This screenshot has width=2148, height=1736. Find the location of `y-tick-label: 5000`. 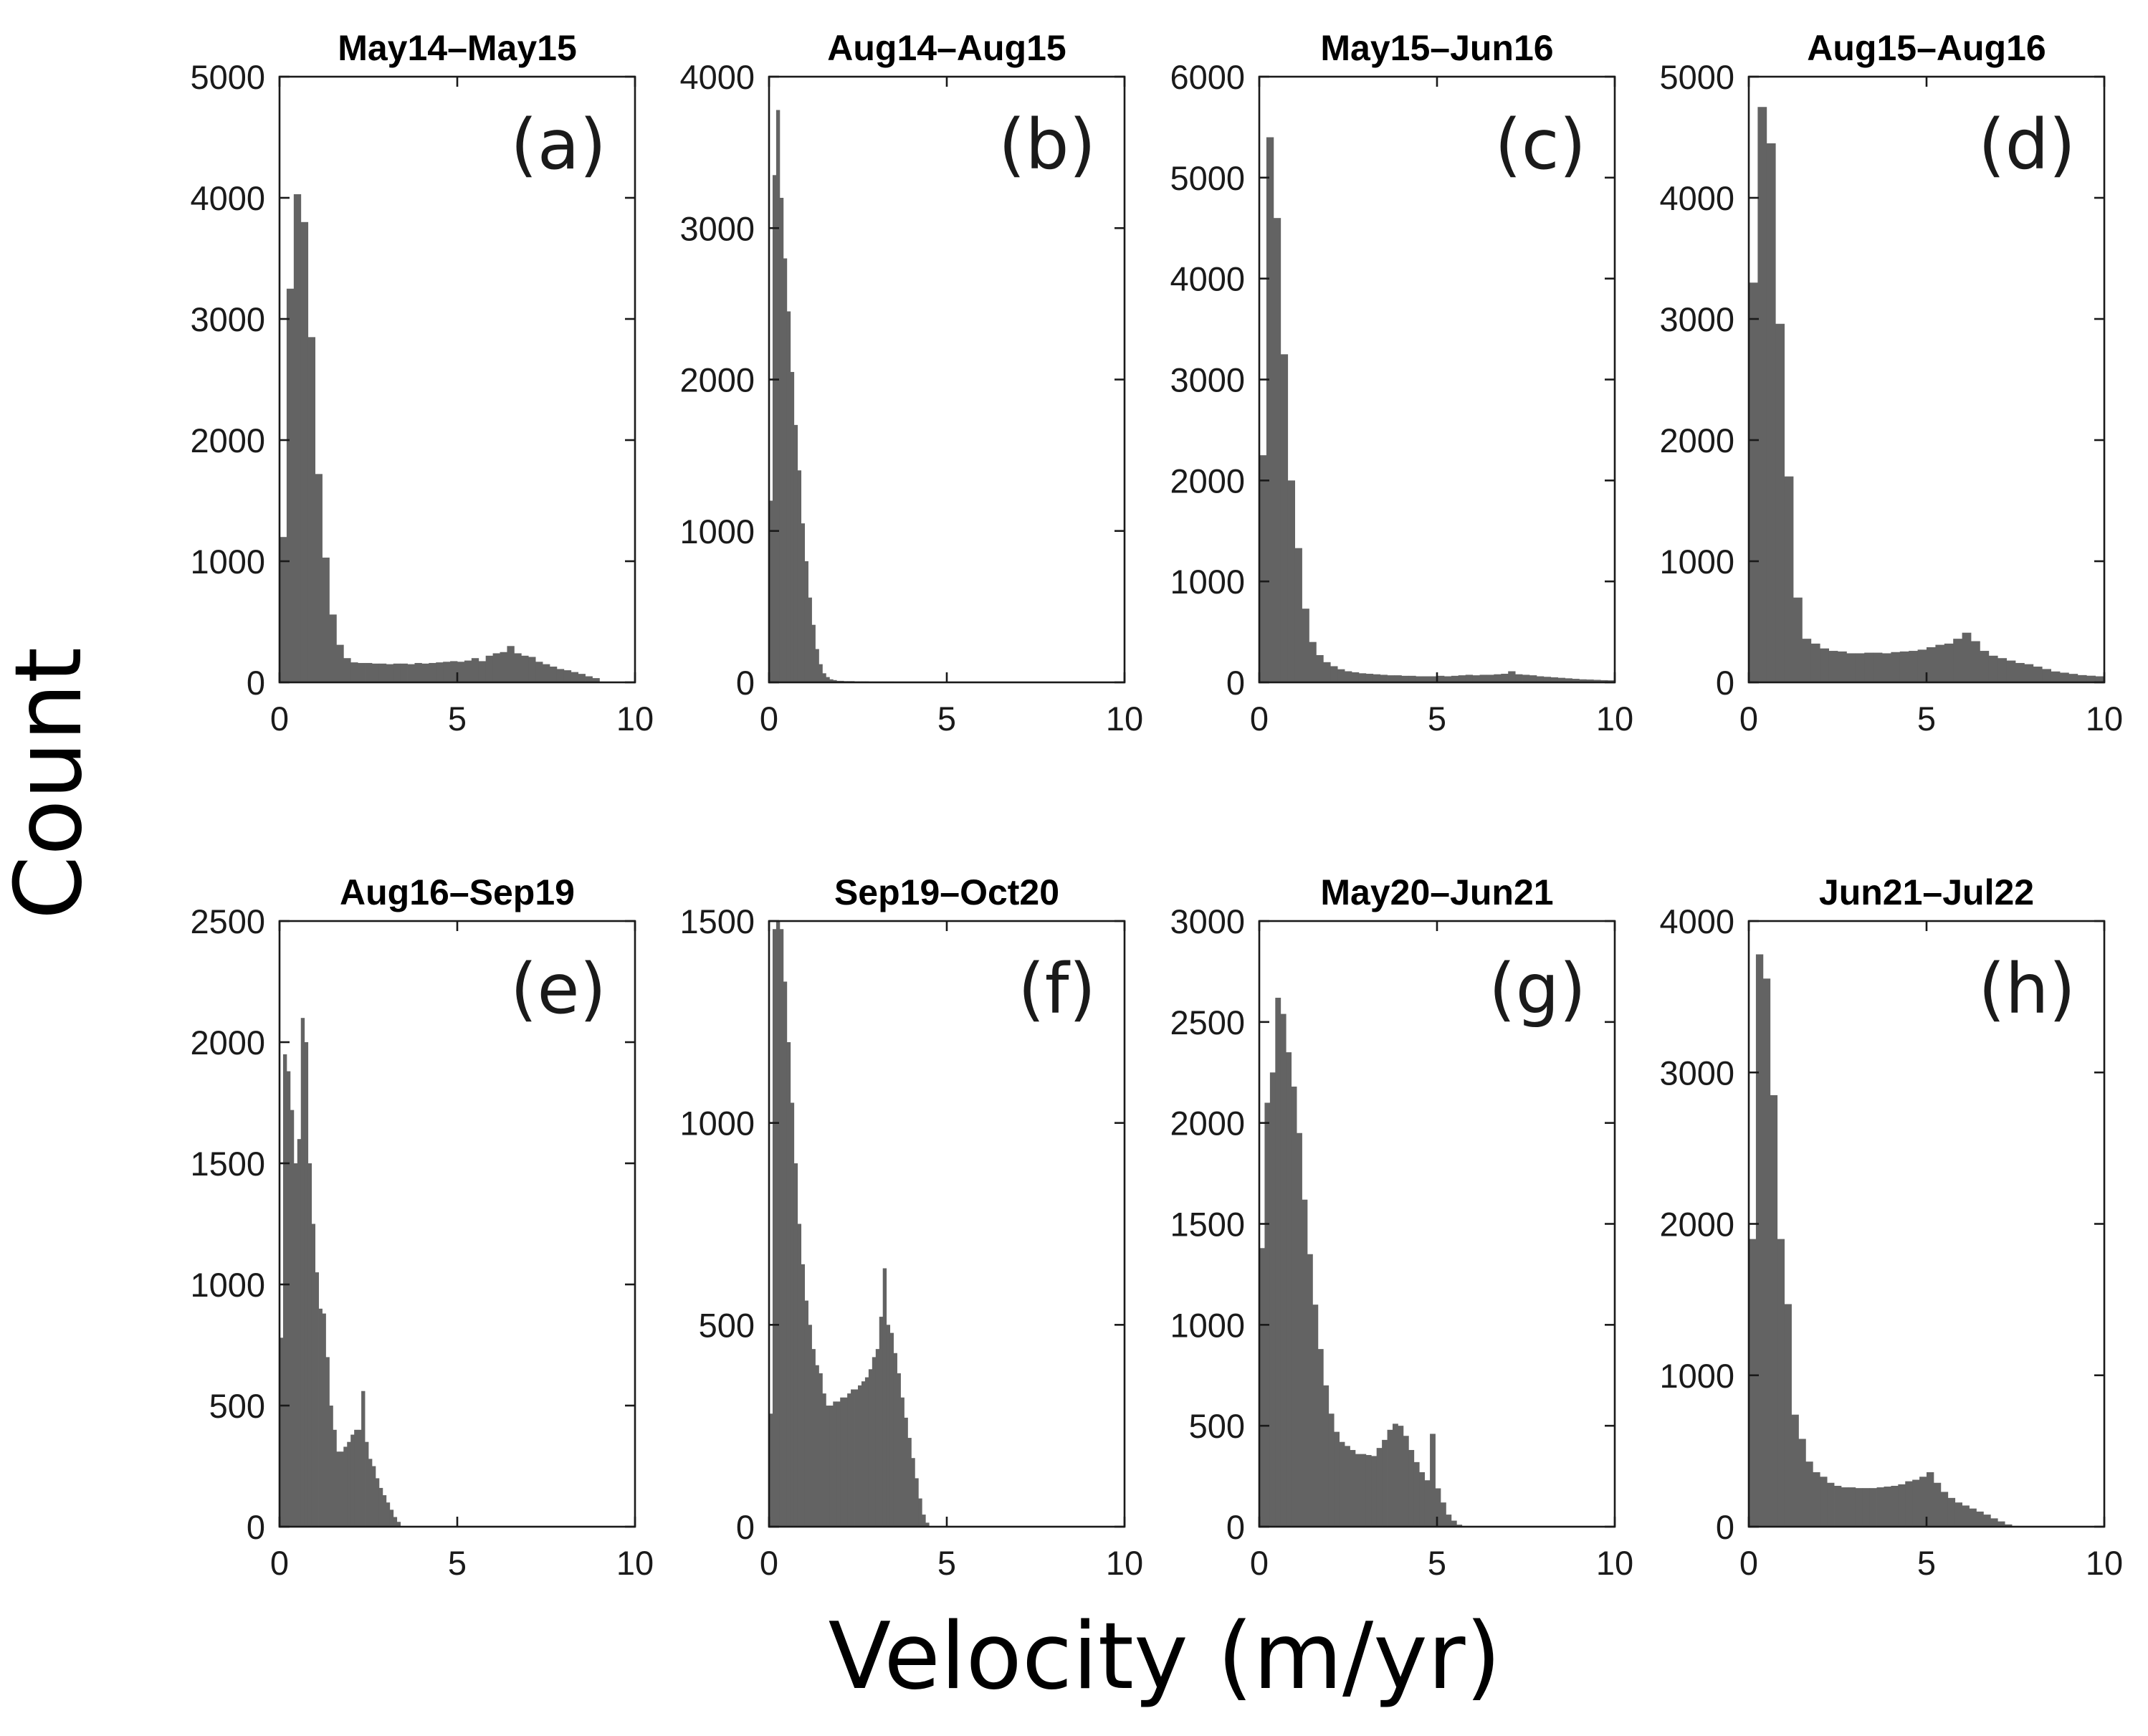

y-tick-label: 5000 is located at coordinates (1207, 178).